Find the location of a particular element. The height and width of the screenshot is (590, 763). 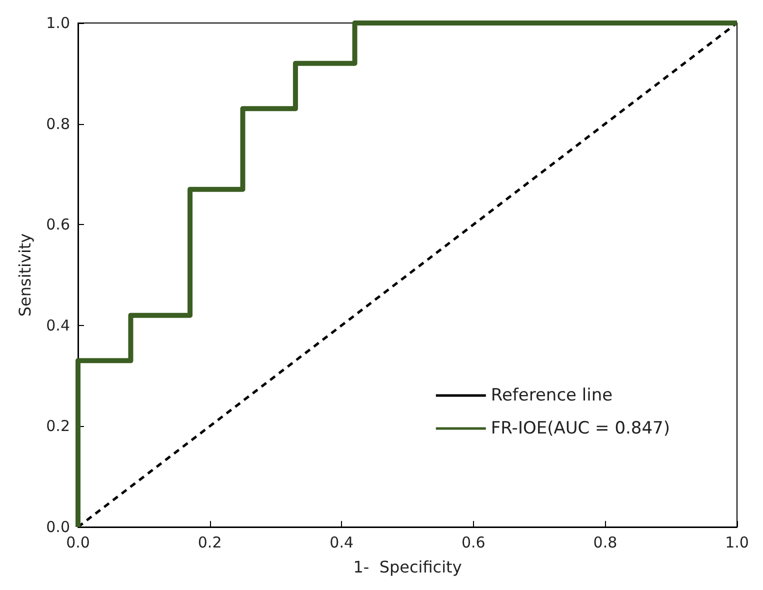

x-tick-label: 0.4 is located at coordinates (342, 543).